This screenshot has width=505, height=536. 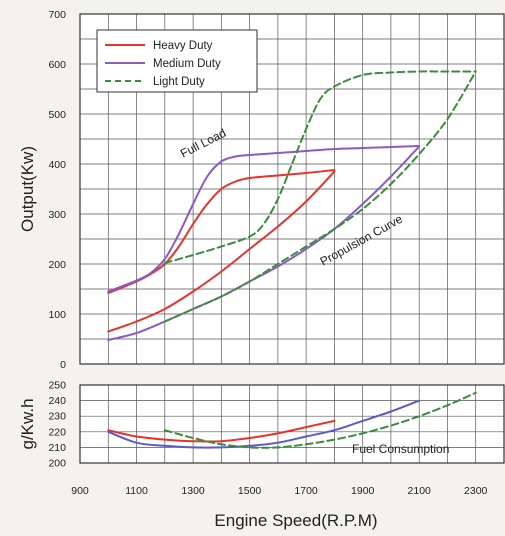 I want to click on fuel-grid, so click(x=292, y=424).